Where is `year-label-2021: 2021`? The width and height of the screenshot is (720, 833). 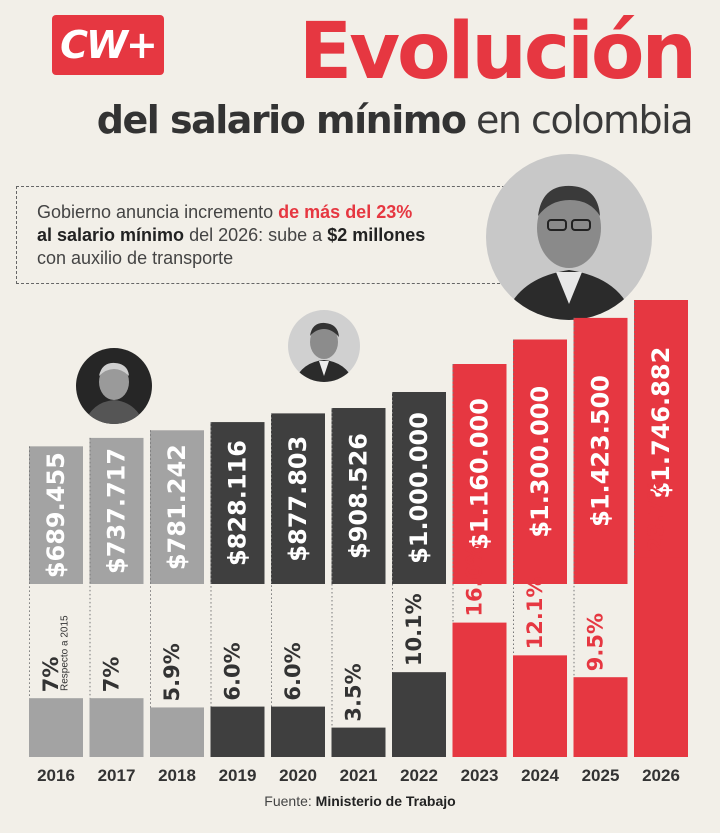 year-label-2021: 2021 is located at coordinates (359, 775).